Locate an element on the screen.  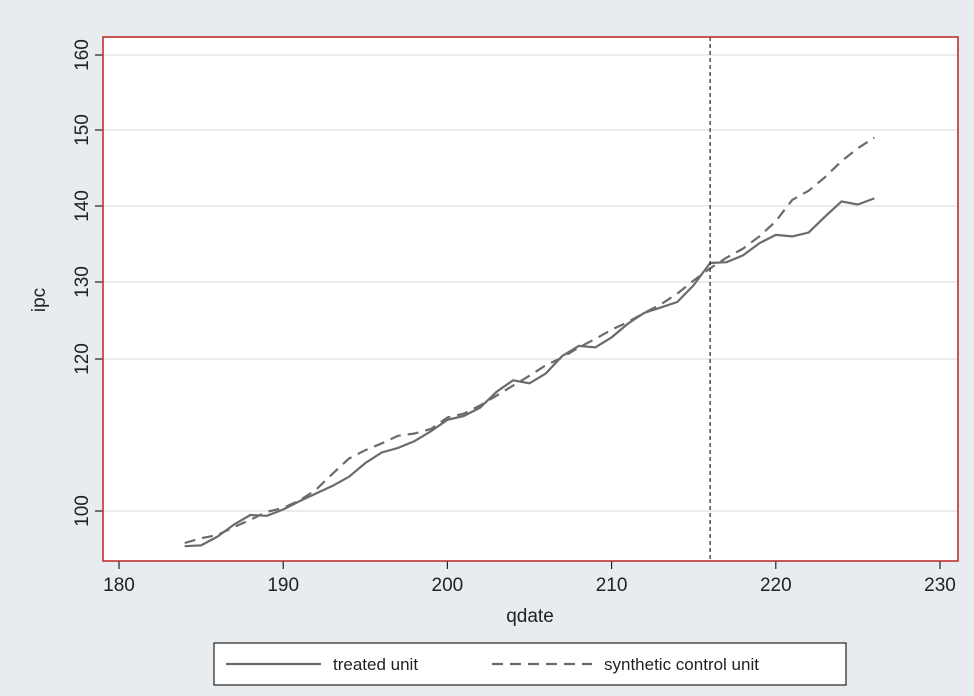
legend: treated unit synthetic control unit is located at coordinates (530, 664).